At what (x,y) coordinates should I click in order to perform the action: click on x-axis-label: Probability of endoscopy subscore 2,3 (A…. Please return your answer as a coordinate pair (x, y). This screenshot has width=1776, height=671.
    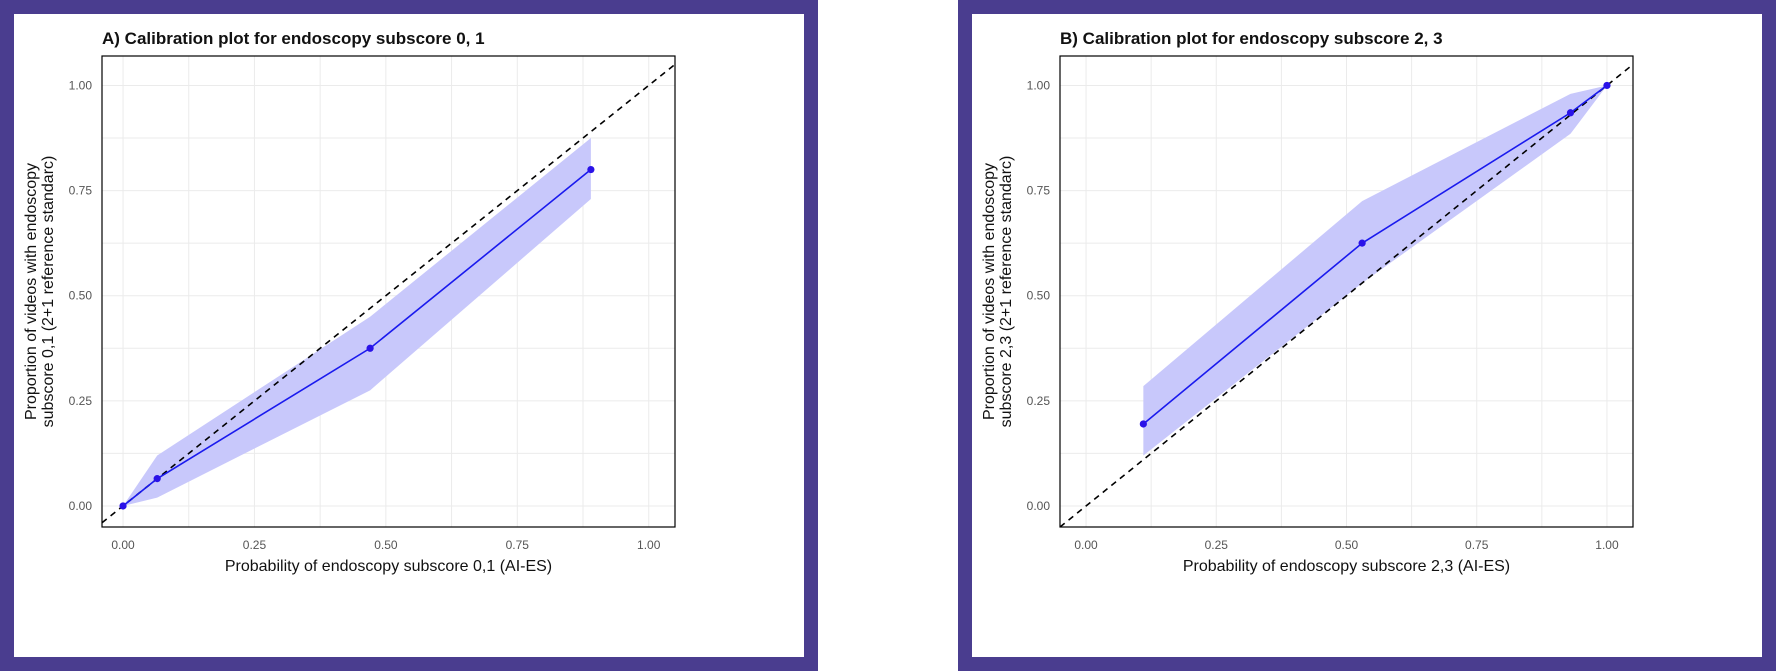
    Looking at the image, I should click on (1346, 566).